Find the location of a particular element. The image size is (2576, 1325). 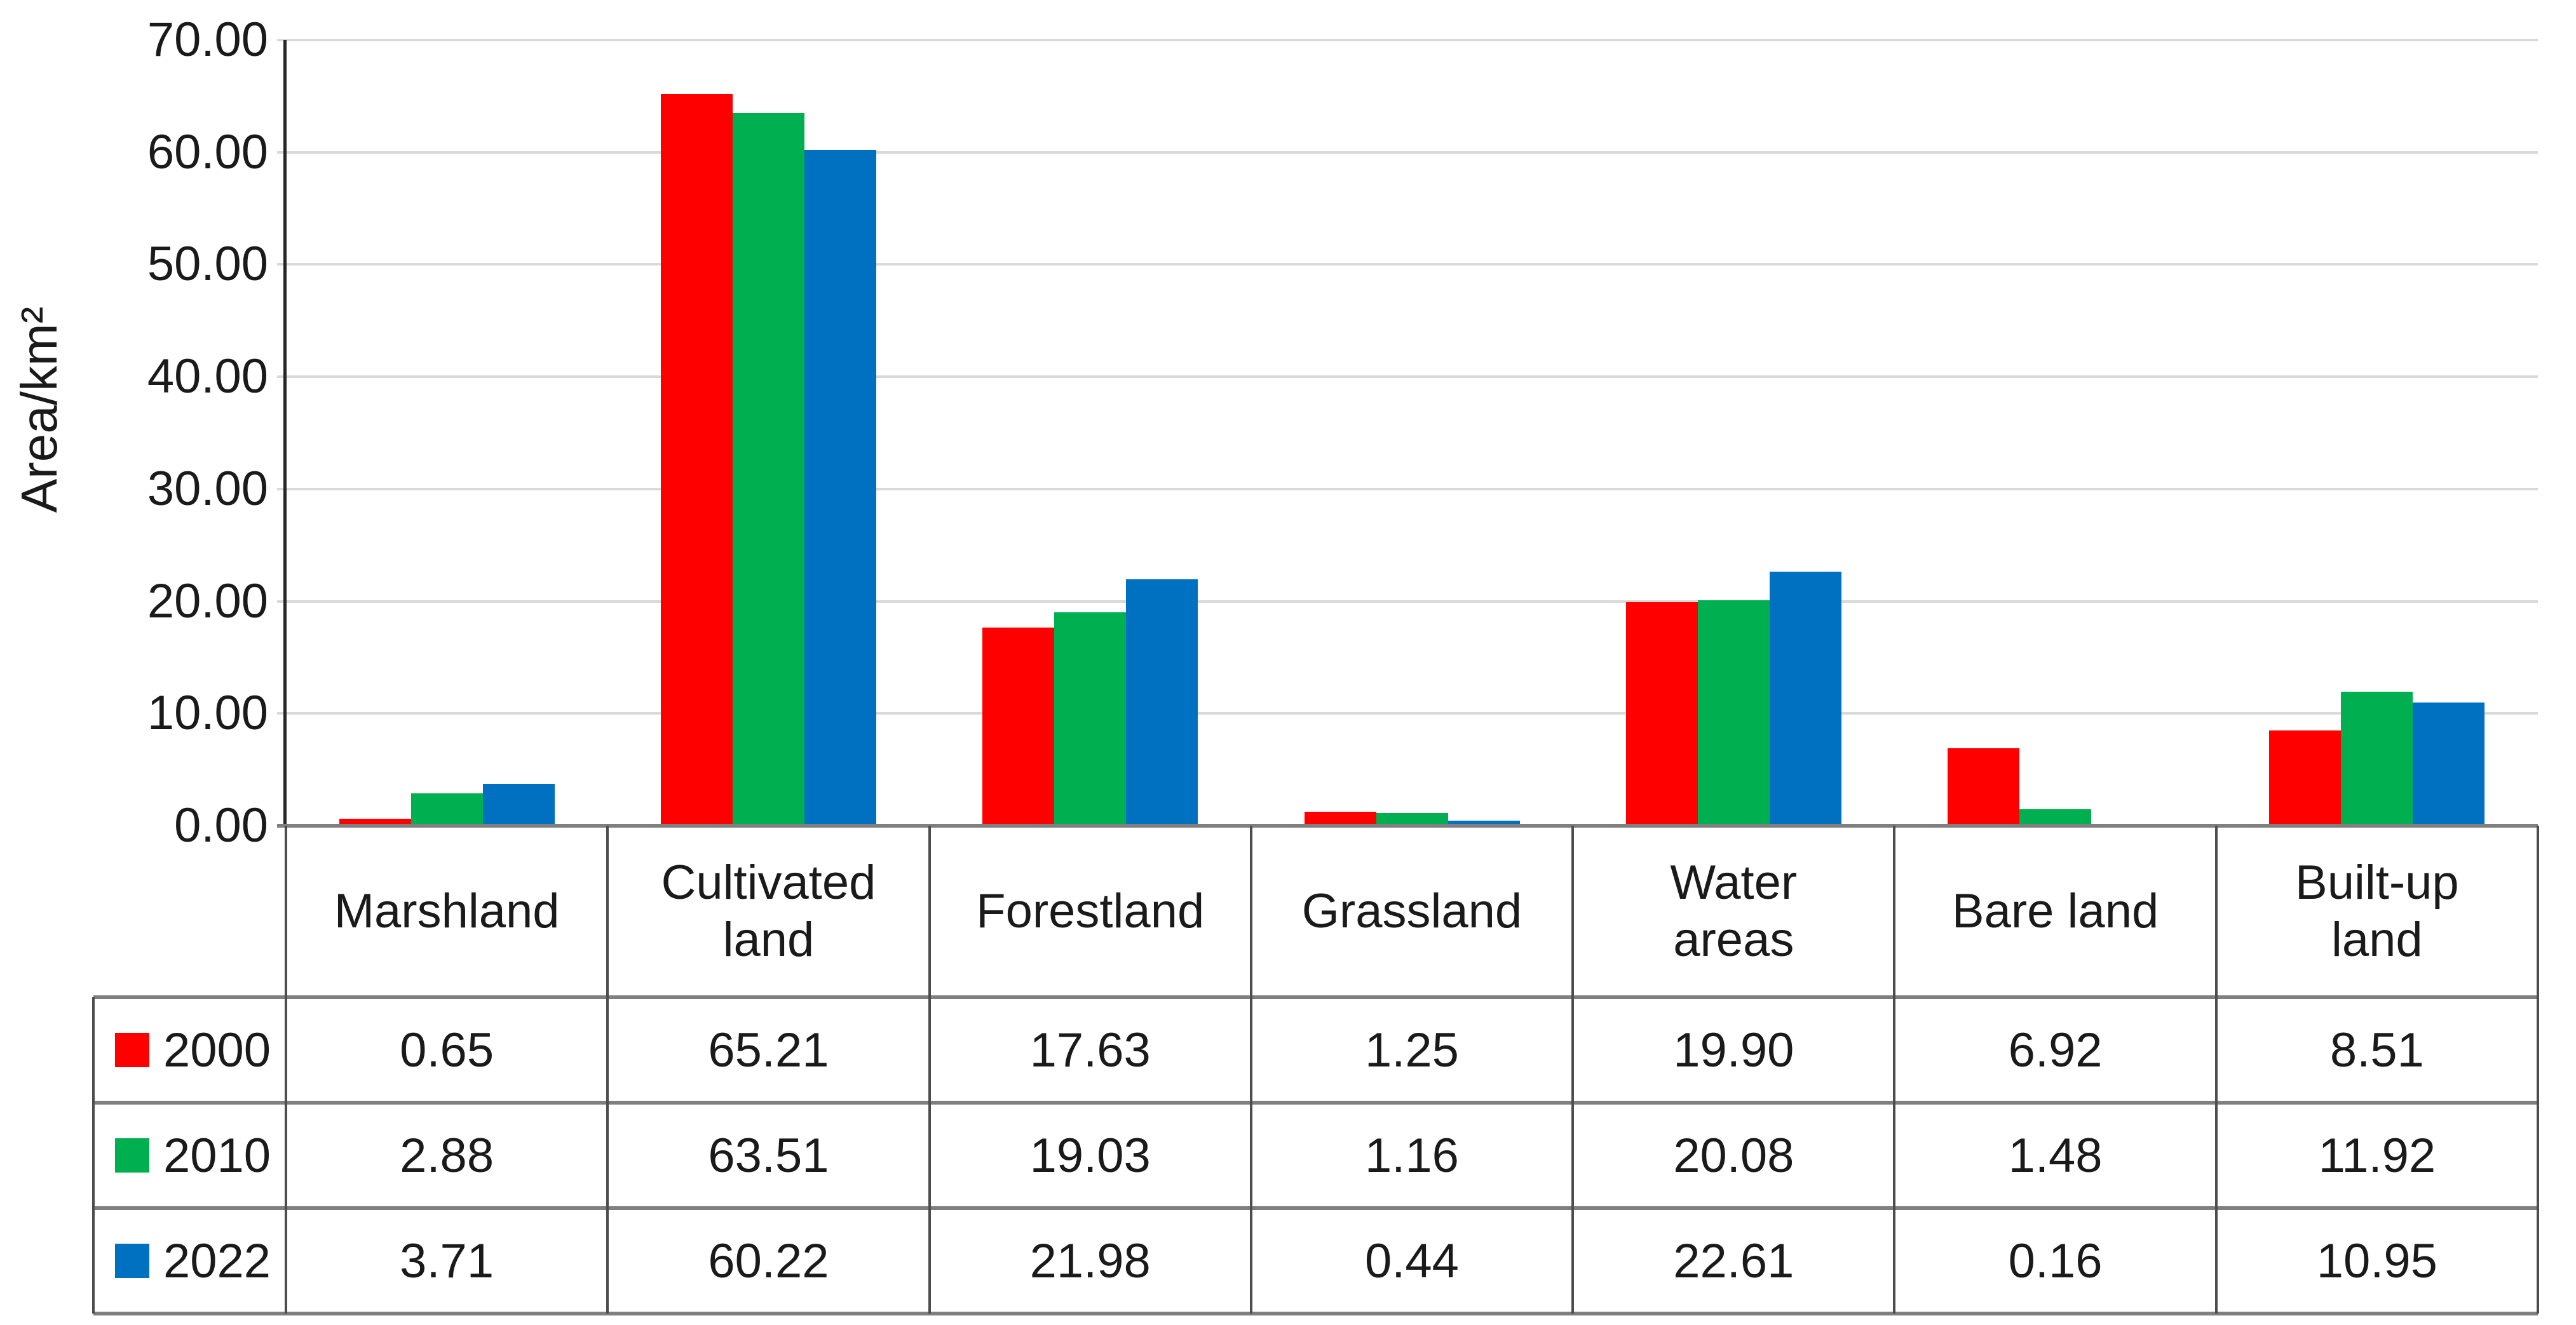

table-cell-2000-forestland: 17.63 is located at coordinates (1090, 1050).